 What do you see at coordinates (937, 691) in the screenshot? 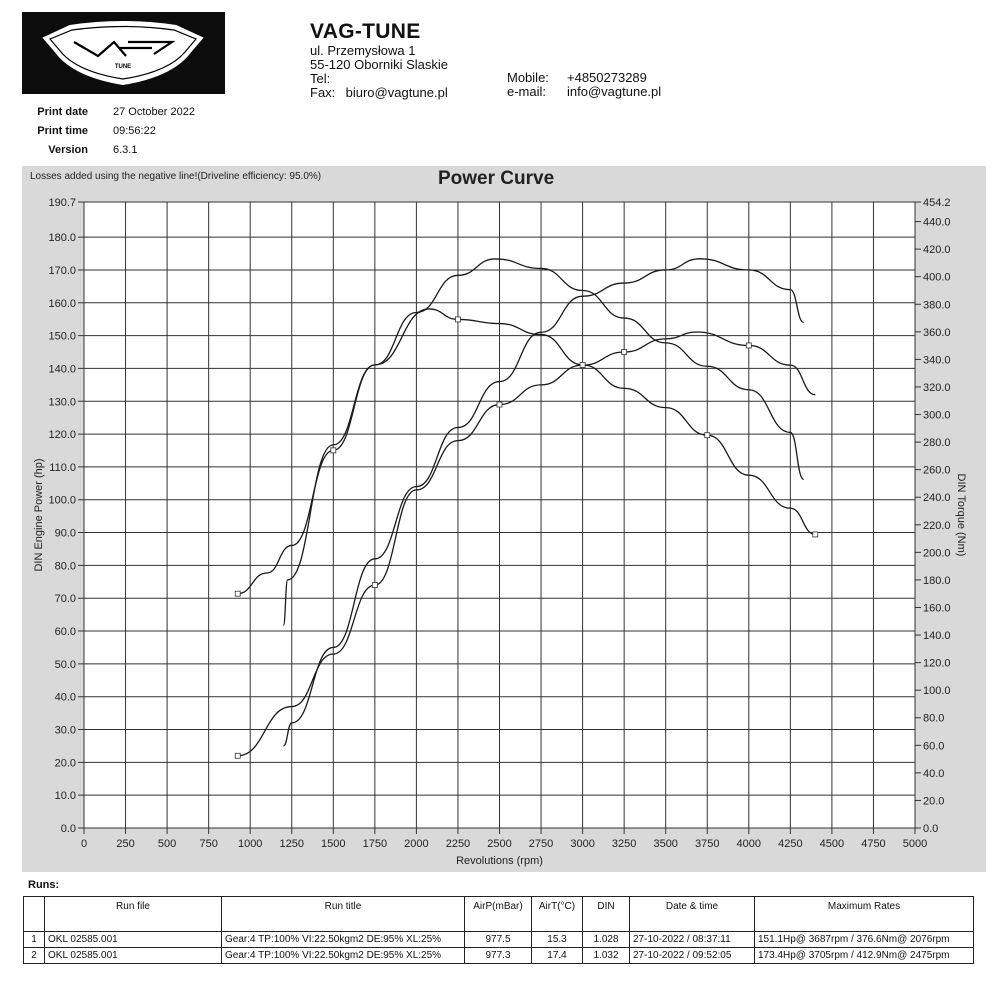
I see `y2-tick-label: 100.0` at bounding box center [937, 691].